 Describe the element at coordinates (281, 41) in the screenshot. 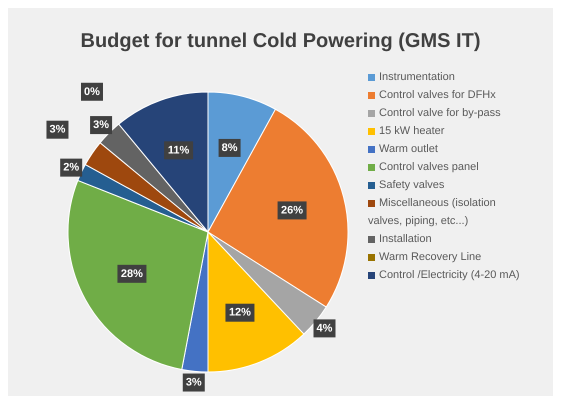

I see `chart-title: Budget for tunnel Cold Powering (GMS IT)` at that location.